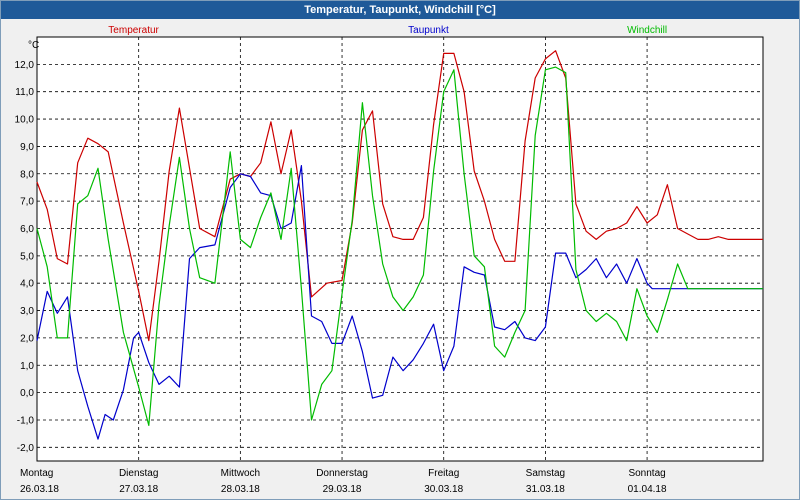 Image resolution: width=800 pixels, height=500 pixels. Describe the element at coordinates (138, 473) in the screenshot. I see `x-tick-weekday: Dienstag` at that location.